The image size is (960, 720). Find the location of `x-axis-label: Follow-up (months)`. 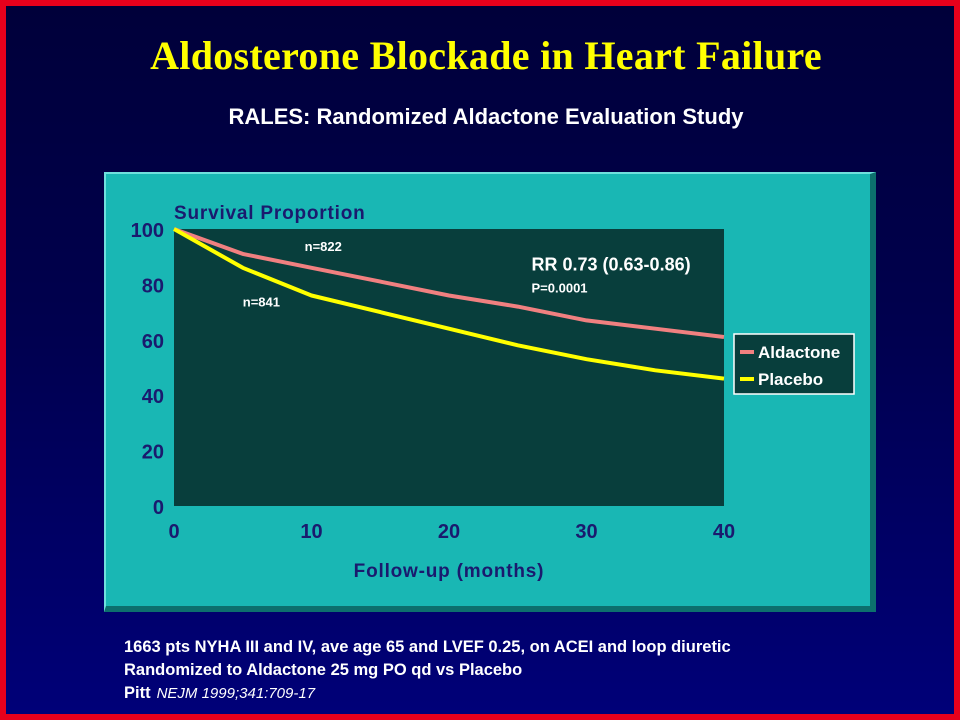

x-axis-label: Follow-up (months) is located at coordinates (449, 571).